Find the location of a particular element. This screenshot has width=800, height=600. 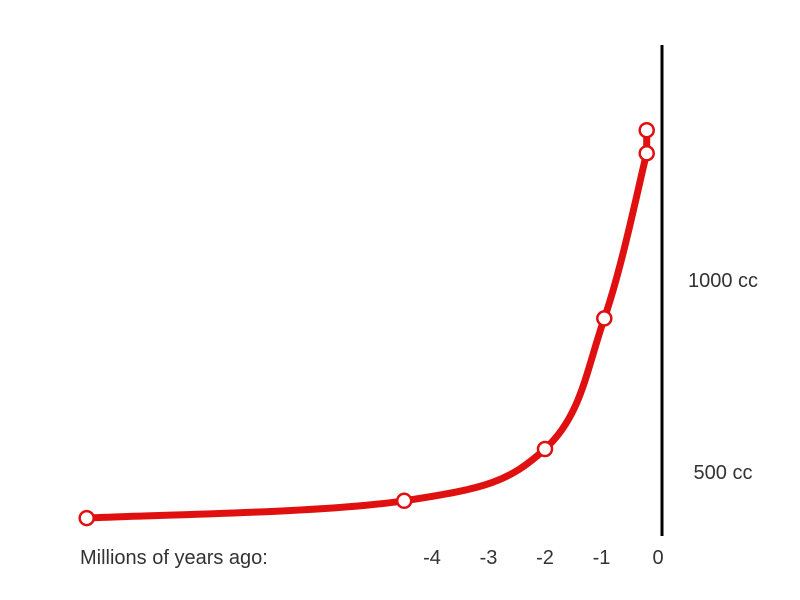

x-tick-label-1: -3 is located at coordinates (489, 558).